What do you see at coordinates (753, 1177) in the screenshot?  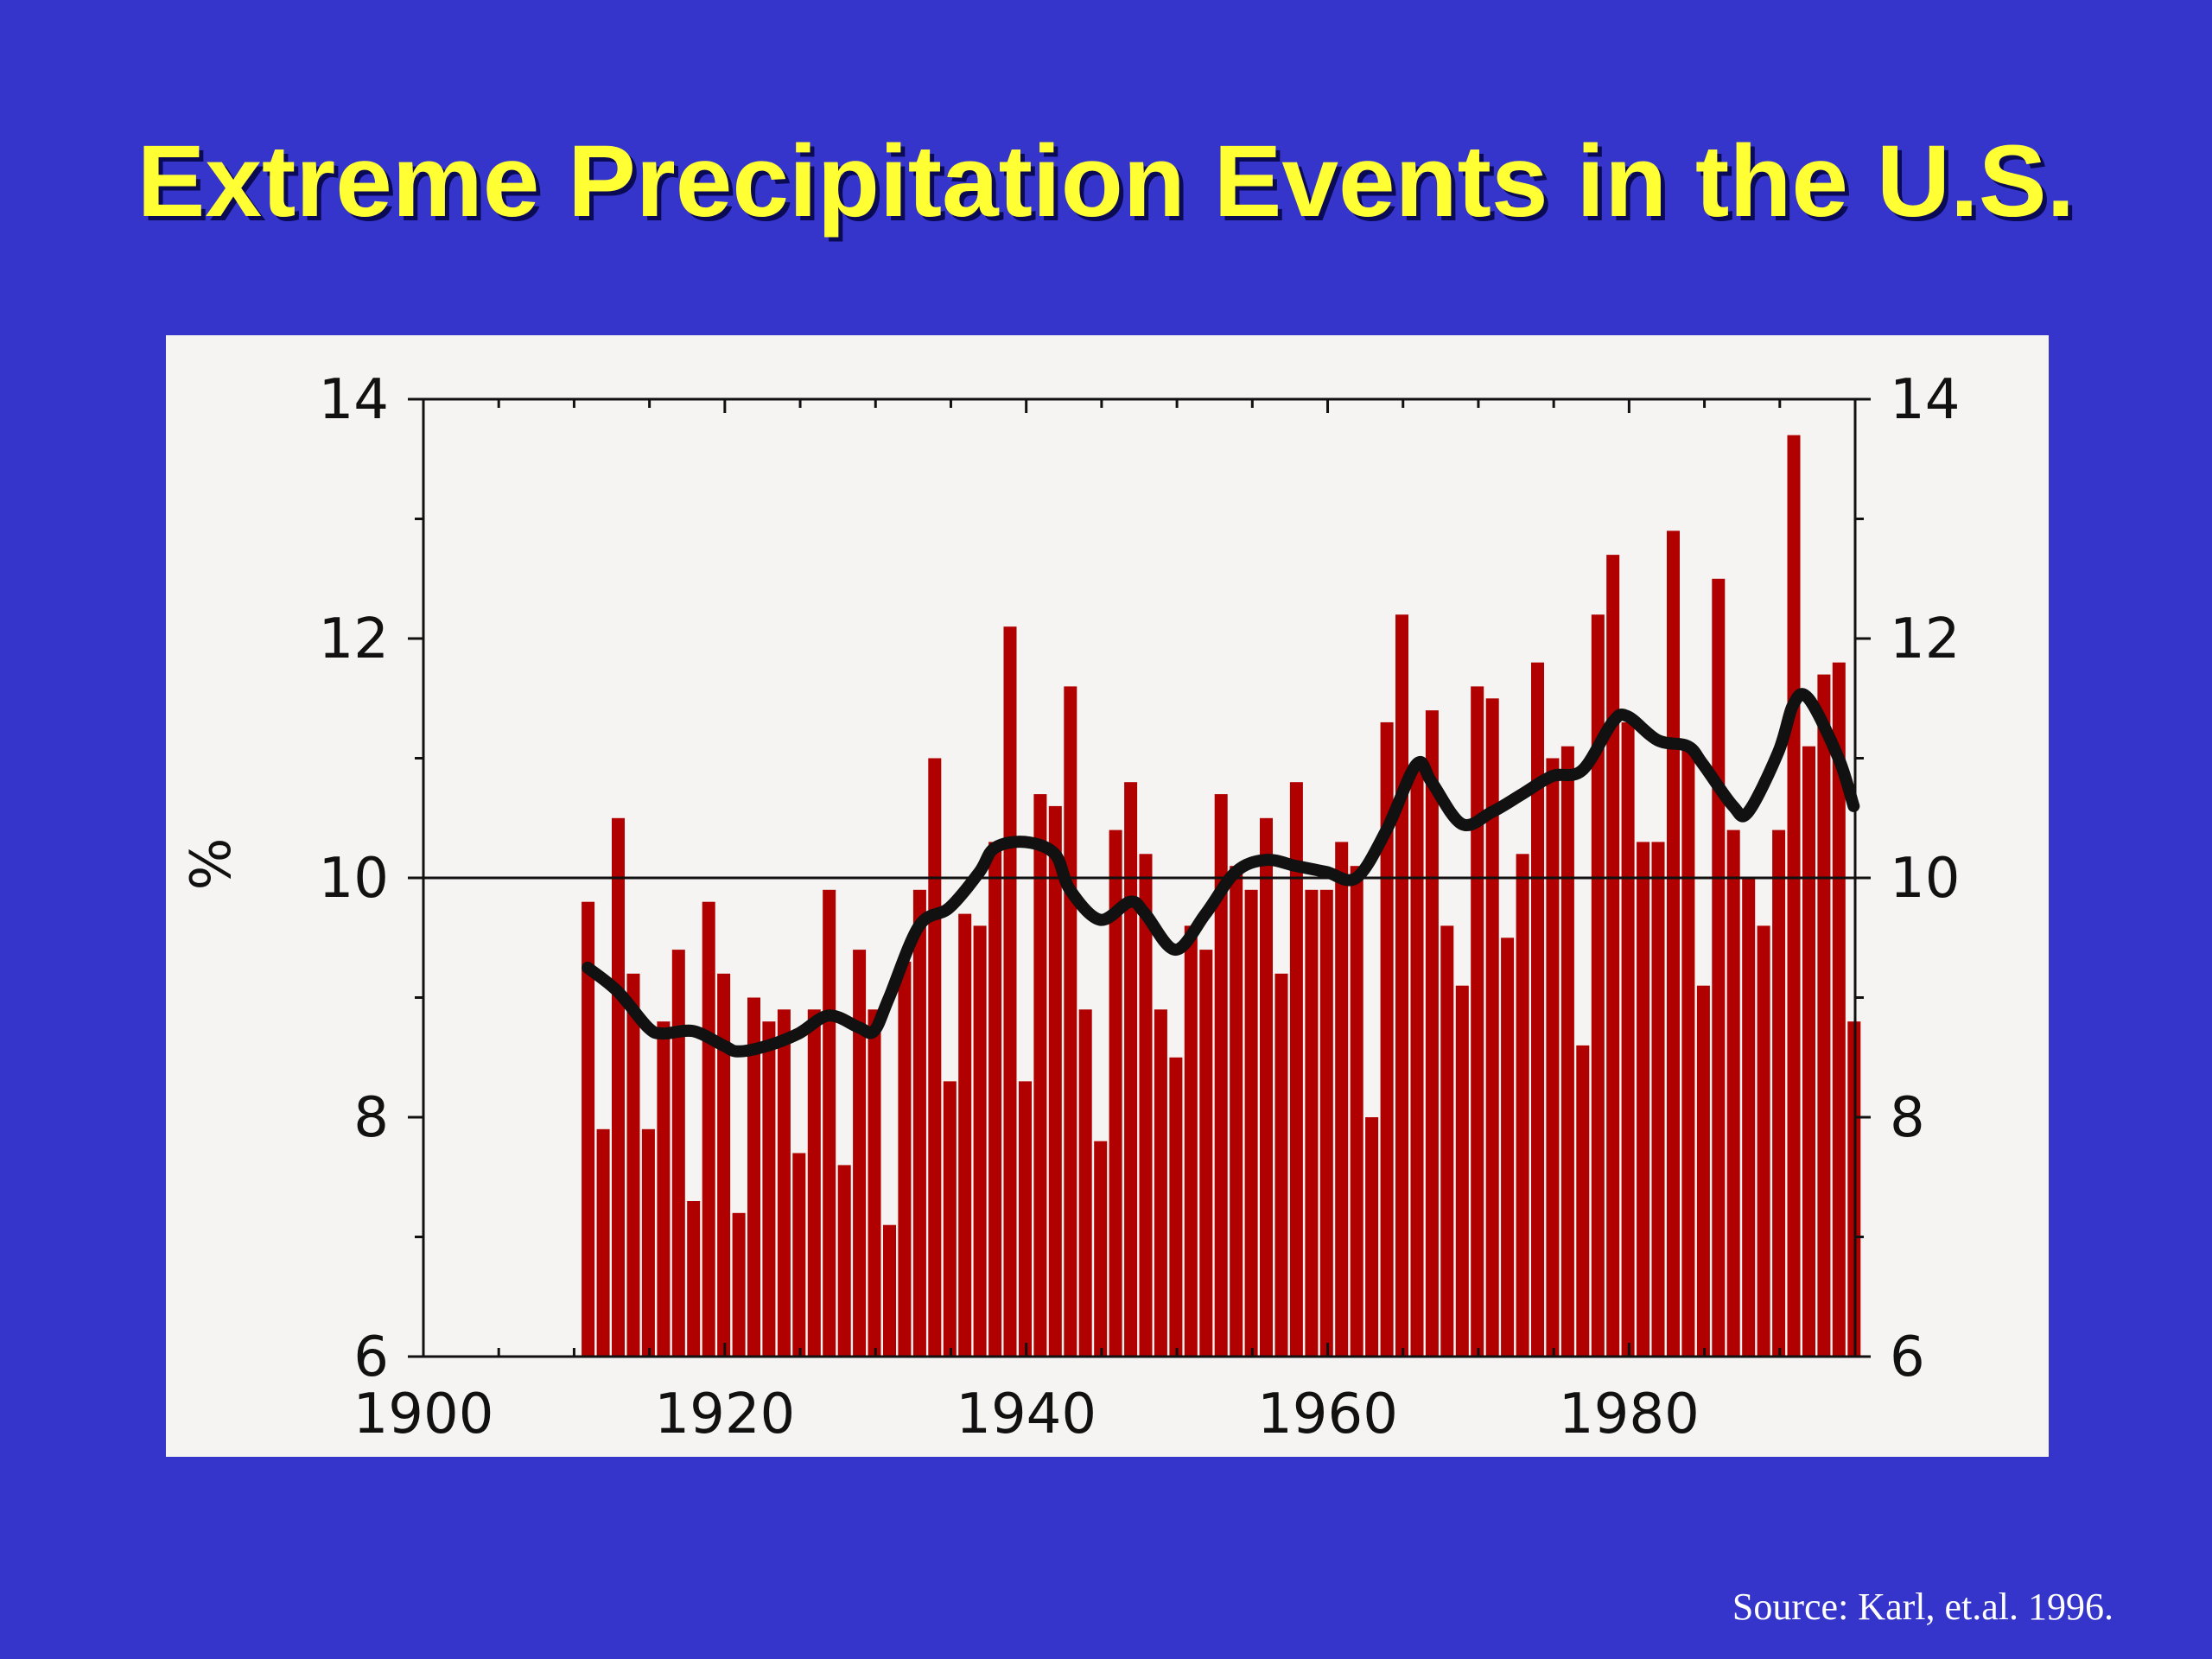 I see `bar-1921` at bounding box center [753, 1177].